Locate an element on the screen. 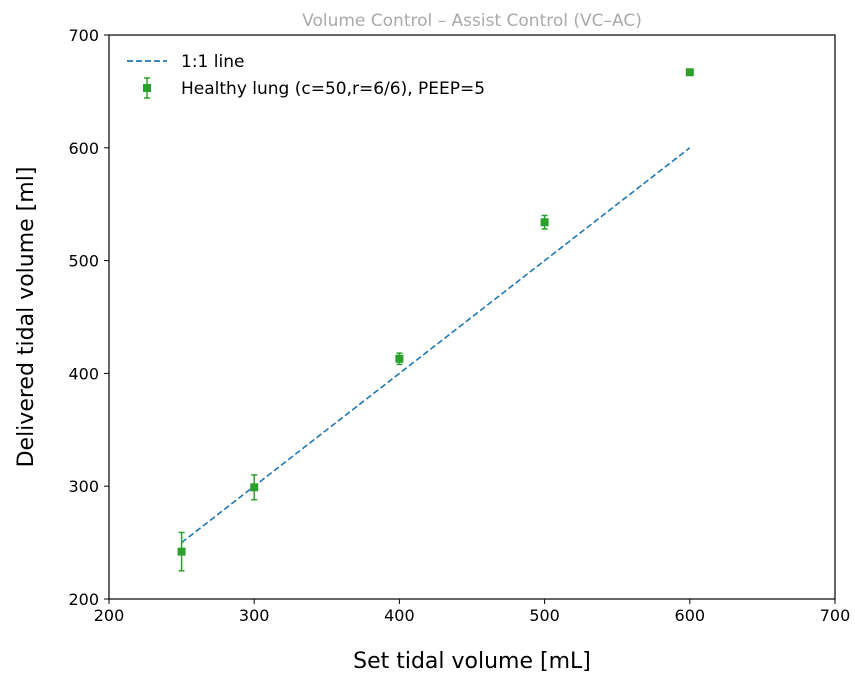 Image resolution: width=855 pixels, height=673 pixels. y-axis-title: Delivered tidal volume [ml] is located at coordinates (26, 317).